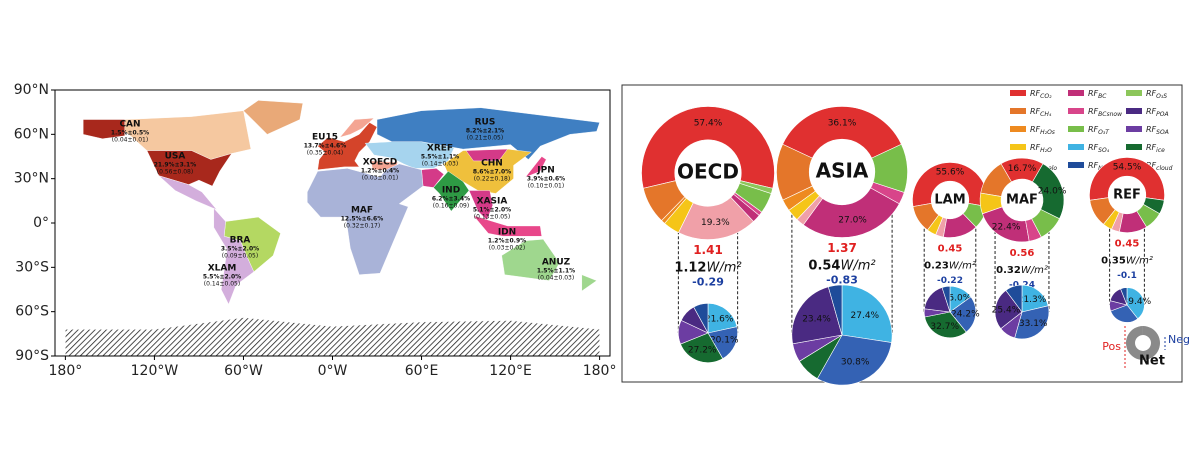 The height and width of the screenshot is (466, 1200). What do you see at coordinates (1022, 169) in the screenshot?
I see `ring-label: 16.7%` at bounding box center [1022, 169].